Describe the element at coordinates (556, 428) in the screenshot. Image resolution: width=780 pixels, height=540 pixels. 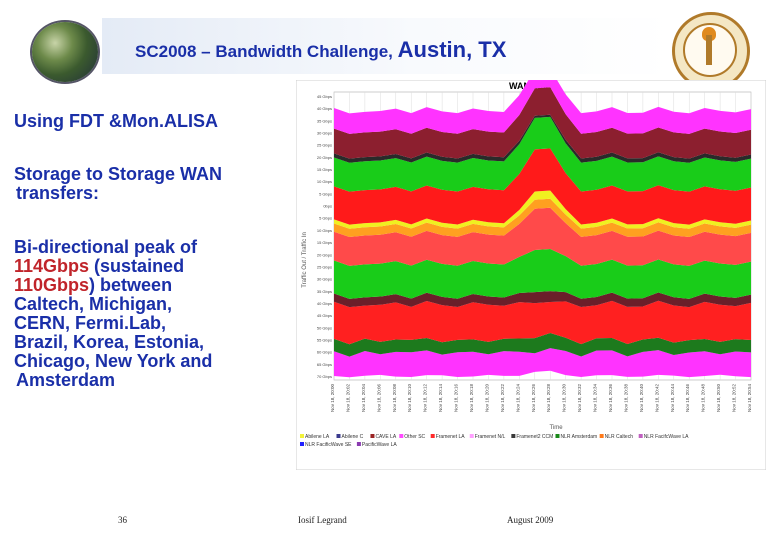
I see `chart-xlabel: Time` at that location.